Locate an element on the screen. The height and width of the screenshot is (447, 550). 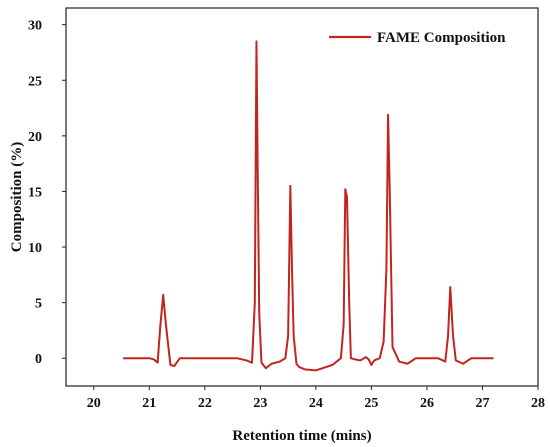
y-tick-label: 30 is located at coordinates (35, 26).